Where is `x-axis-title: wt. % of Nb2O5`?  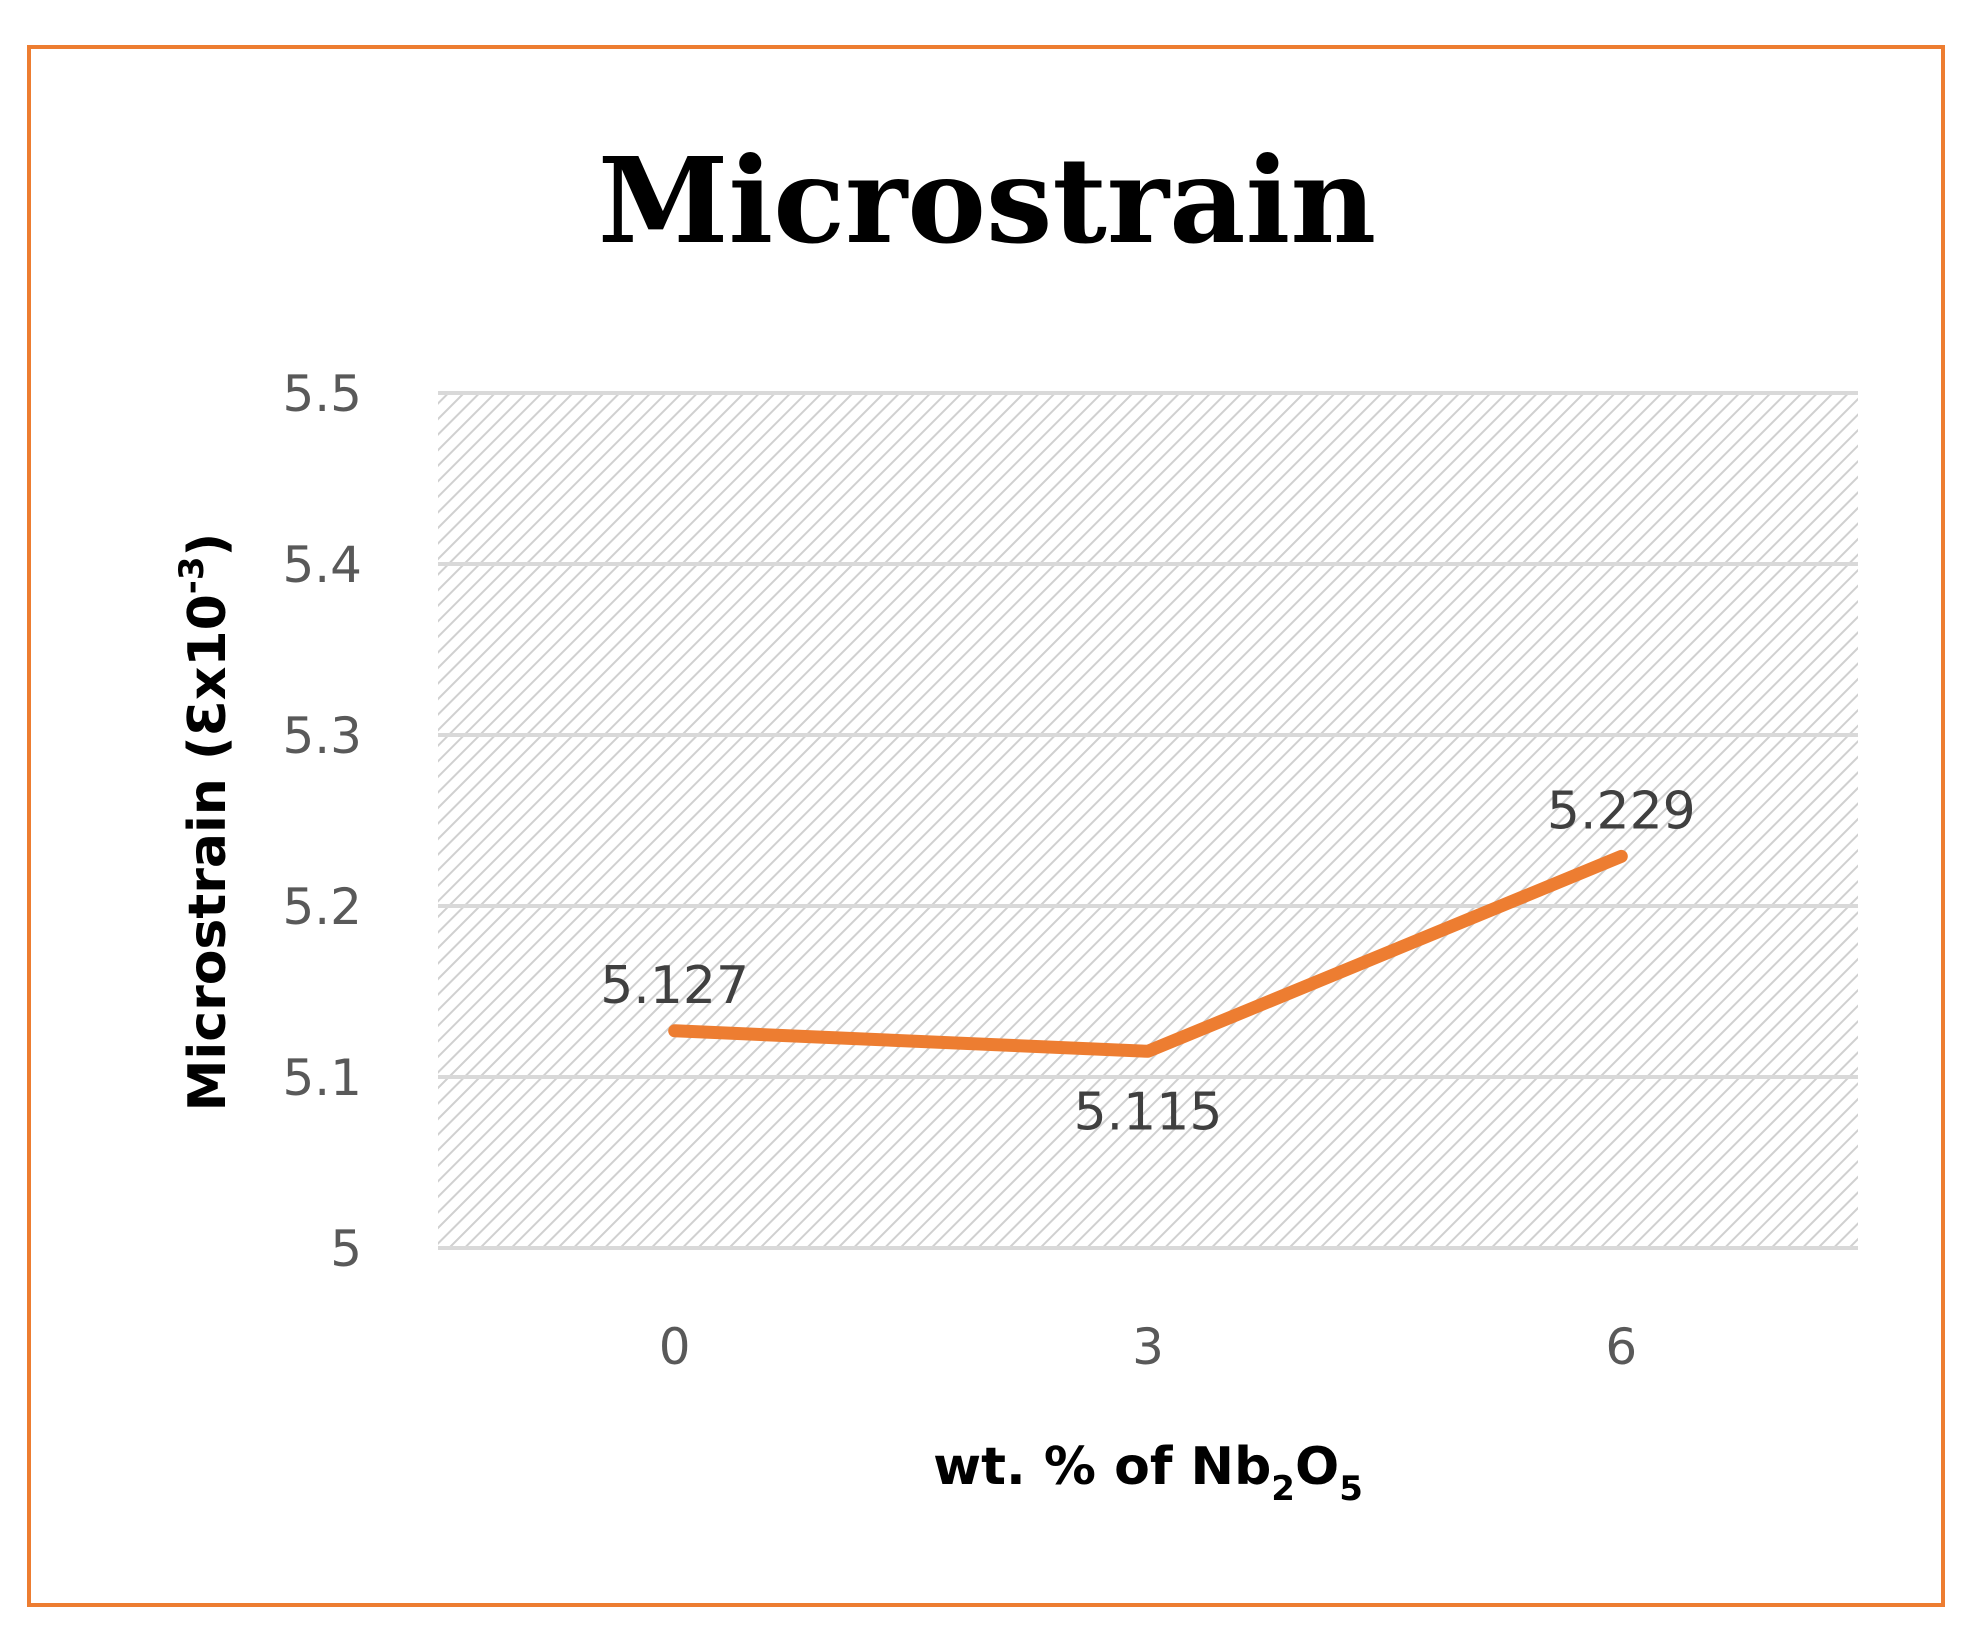
x-axis-title: wt. % of Nb2O5 is located at coordinates (1148, 1473).